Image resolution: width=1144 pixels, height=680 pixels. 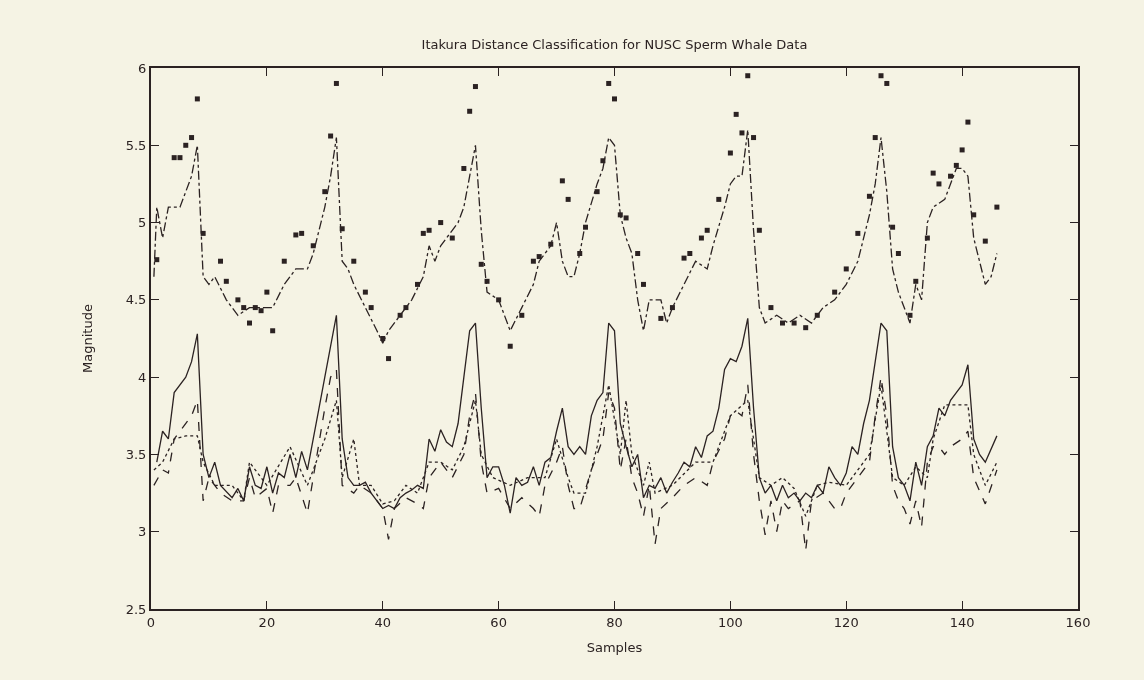 What do you see at coordinates (846, 622) in the screenshot?
I see `x-tick-label: 120` at bounding box center [846, 622].